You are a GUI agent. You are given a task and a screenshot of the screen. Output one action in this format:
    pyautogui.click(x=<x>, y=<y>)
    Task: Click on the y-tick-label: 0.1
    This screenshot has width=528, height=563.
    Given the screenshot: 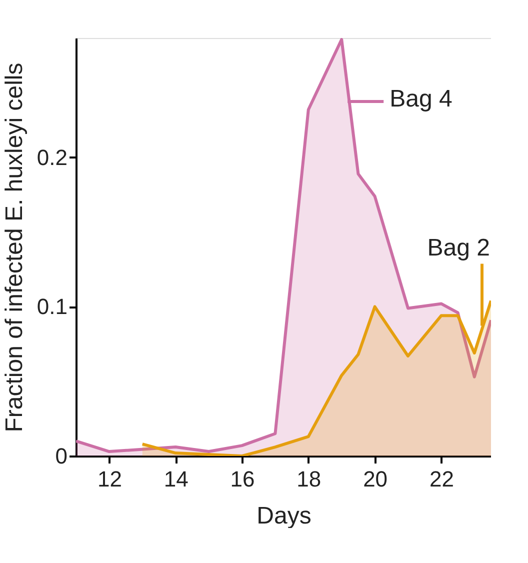 What is the action you would take?
    pyautogui.click(x=52, y=307)
    